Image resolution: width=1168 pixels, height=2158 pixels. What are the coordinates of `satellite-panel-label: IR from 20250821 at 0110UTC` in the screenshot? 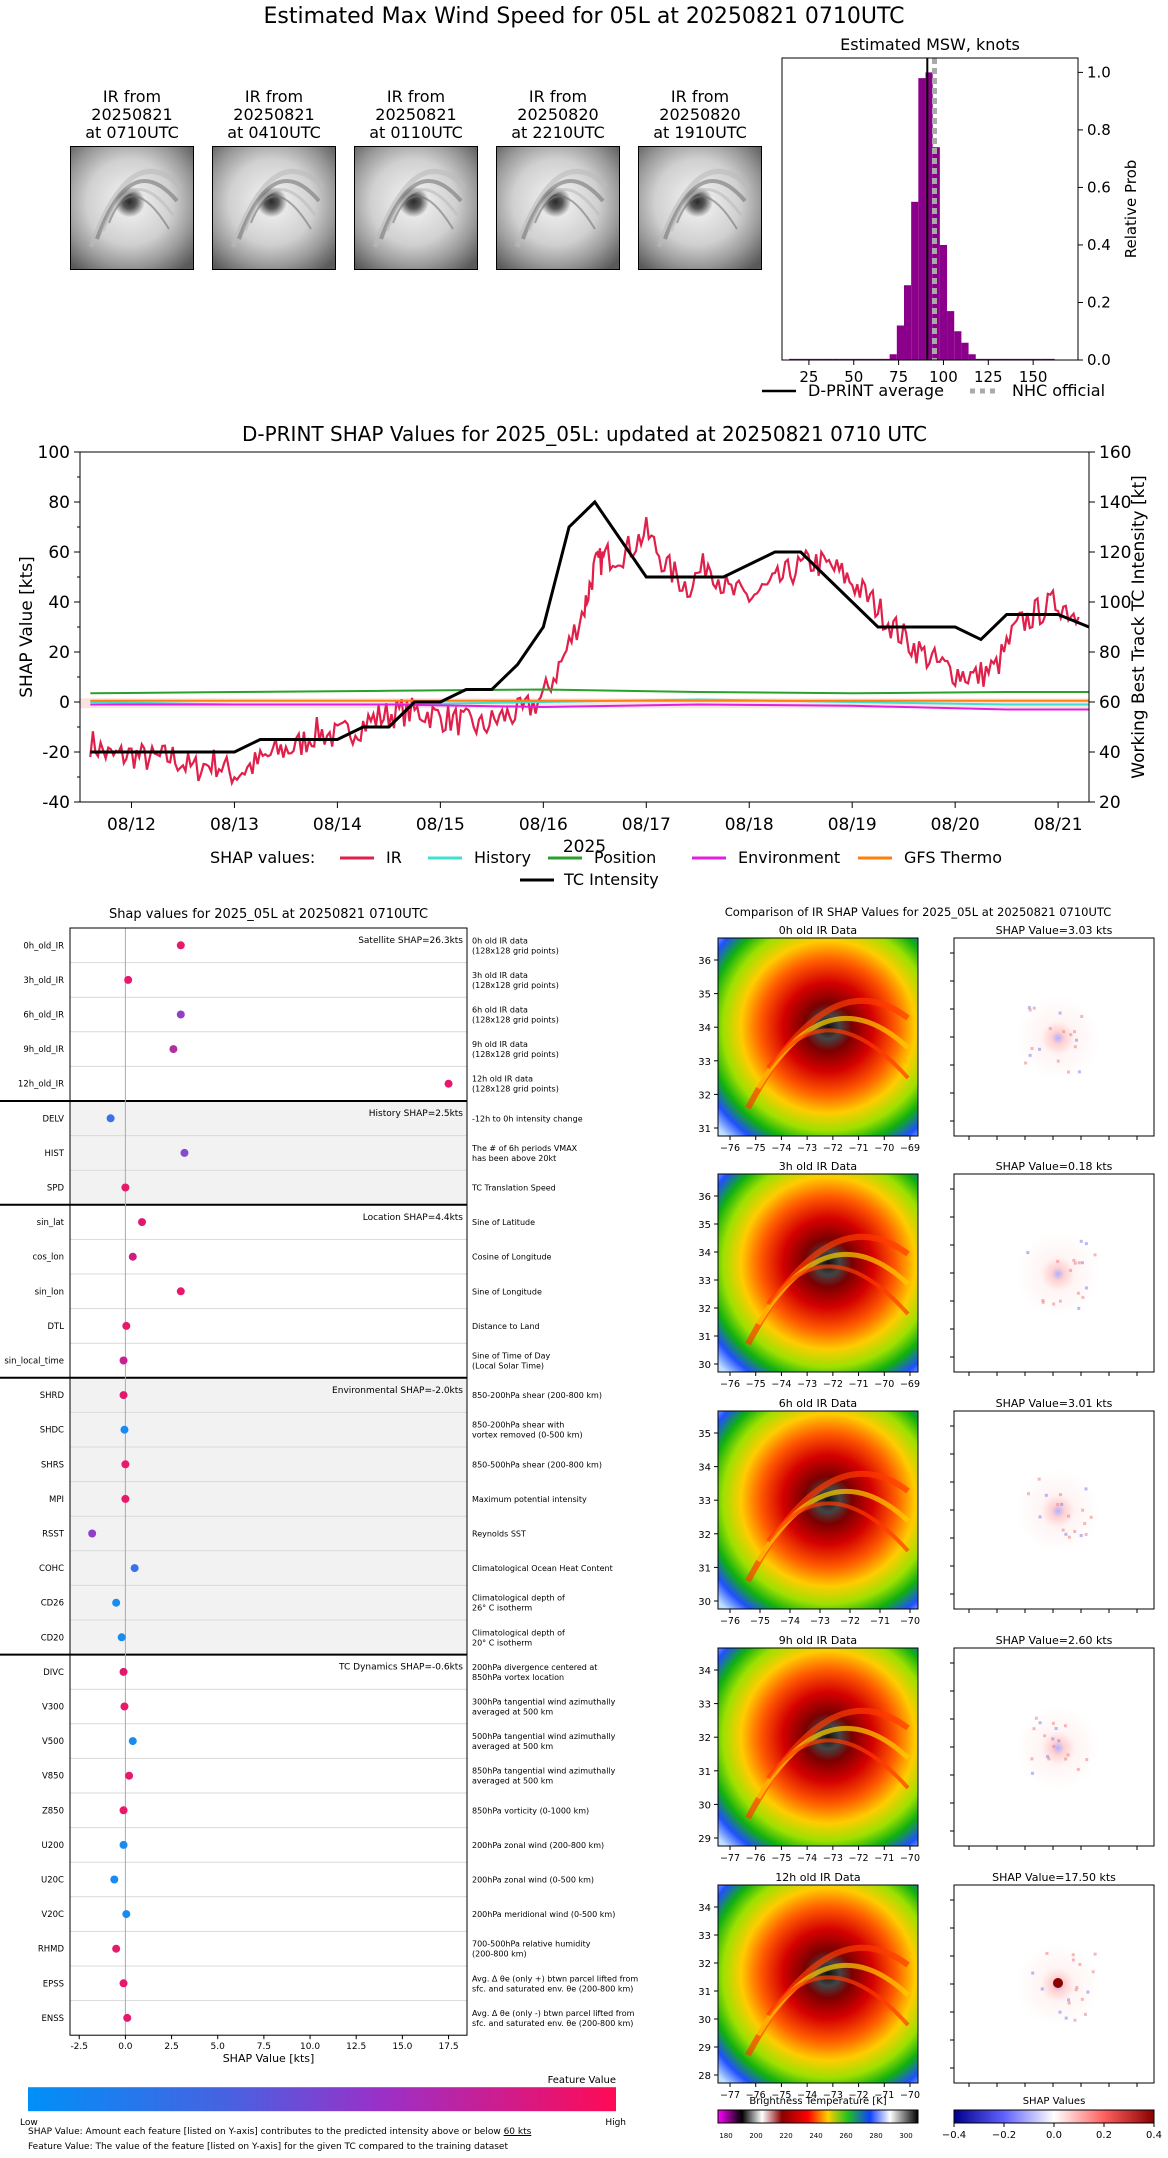 It's located at (416, 115).